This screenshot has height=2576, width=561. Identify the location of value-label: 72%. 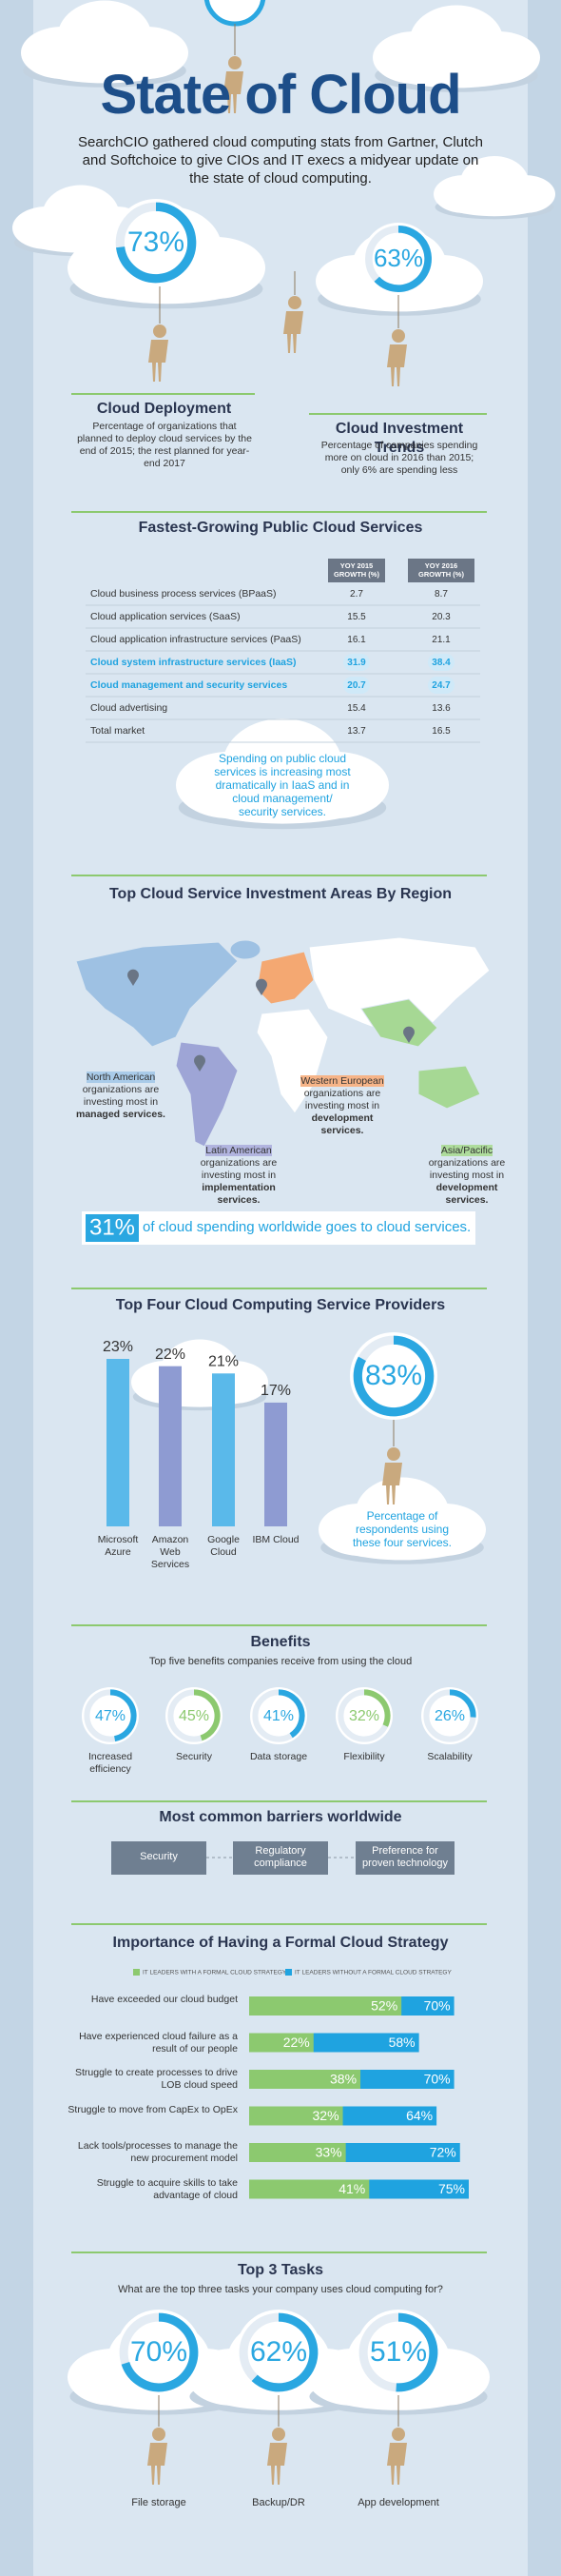
(443, 2152).